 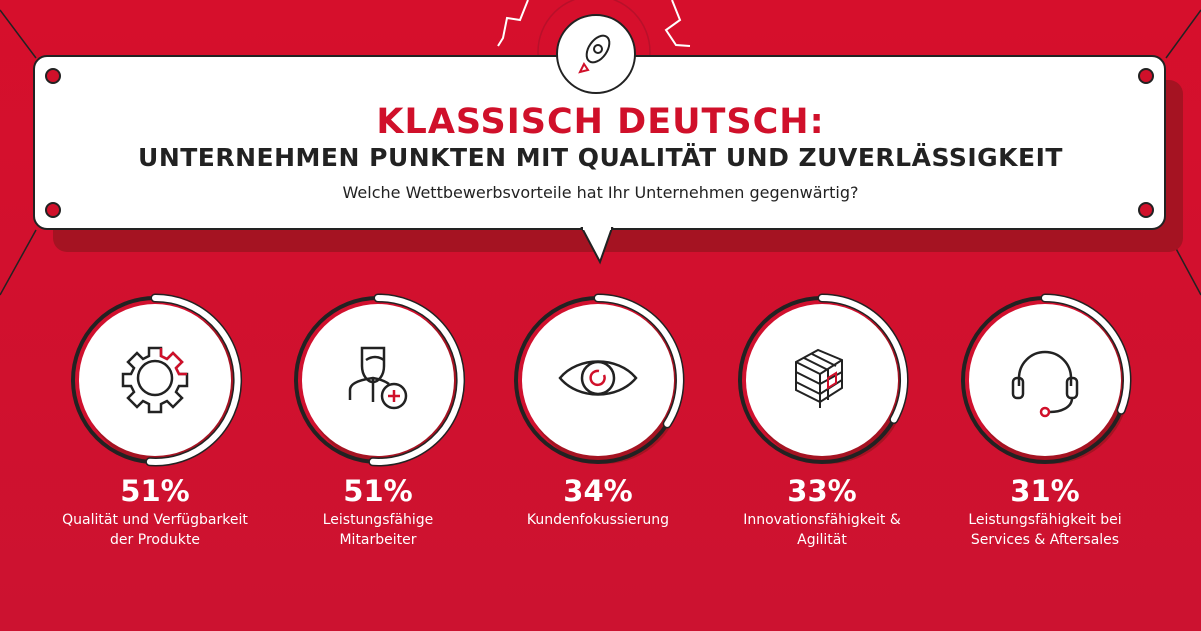 What do you see at coordinates (1045, 491) in the screenshot?
I see `stat-percentage: 31%` at bounding box center [1045, 491].